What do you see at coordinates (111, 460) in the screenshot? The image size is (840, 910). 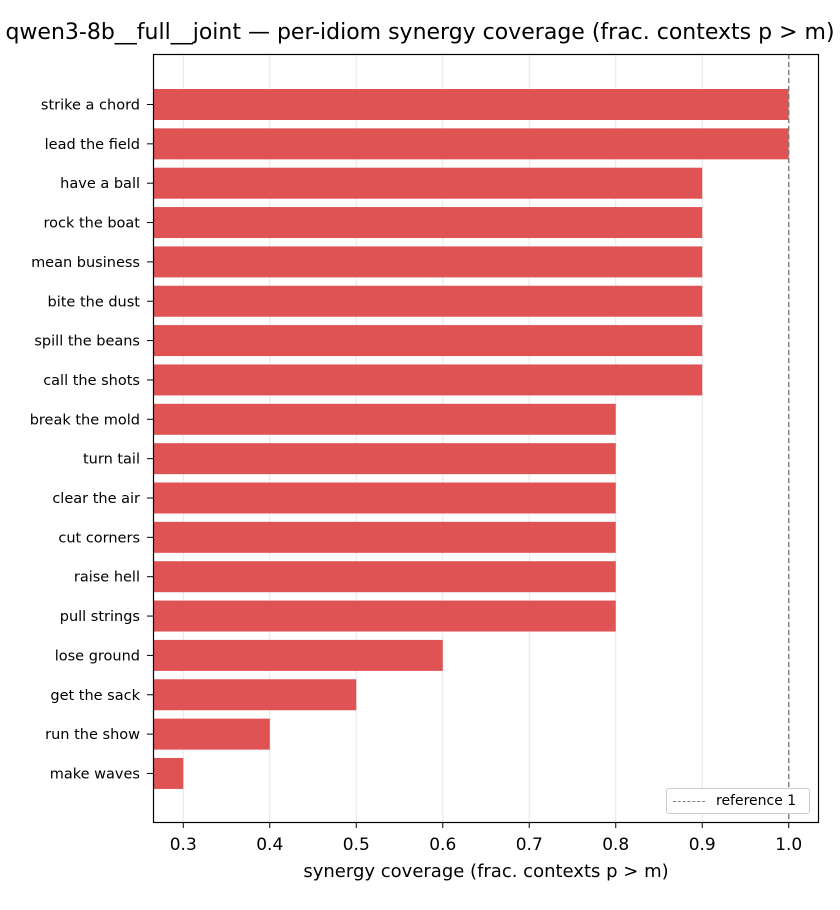 I see `y-tick-label: turn tail` at bounding box center [111, 460].